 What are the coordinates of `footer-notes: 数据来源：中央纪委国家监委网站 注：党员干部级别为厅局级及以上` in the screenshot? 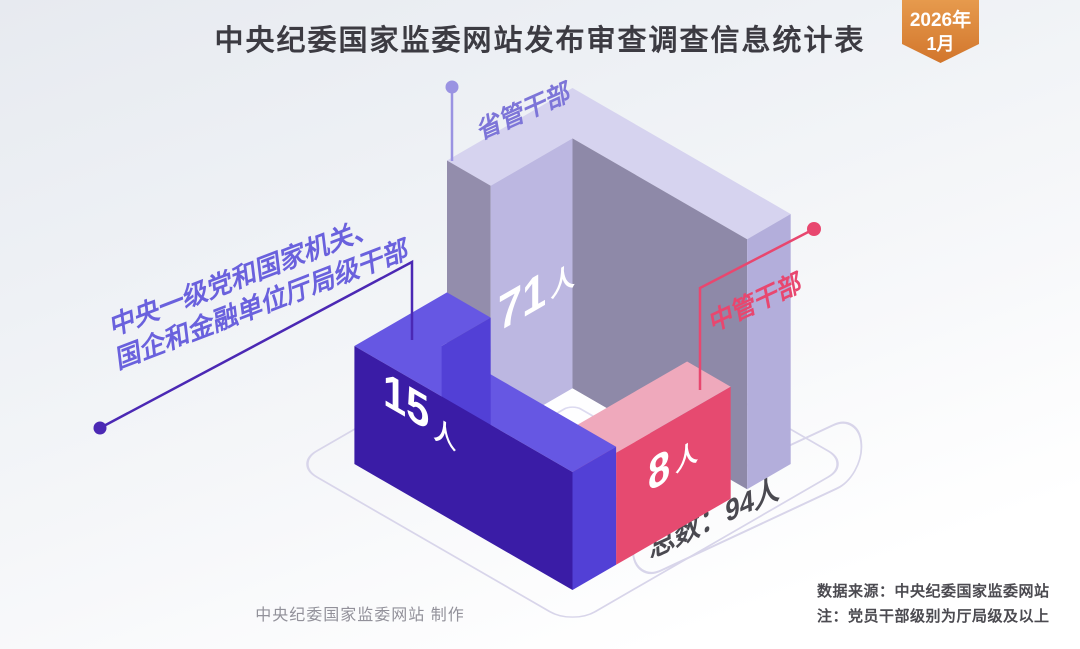 It's located at (933, 604).